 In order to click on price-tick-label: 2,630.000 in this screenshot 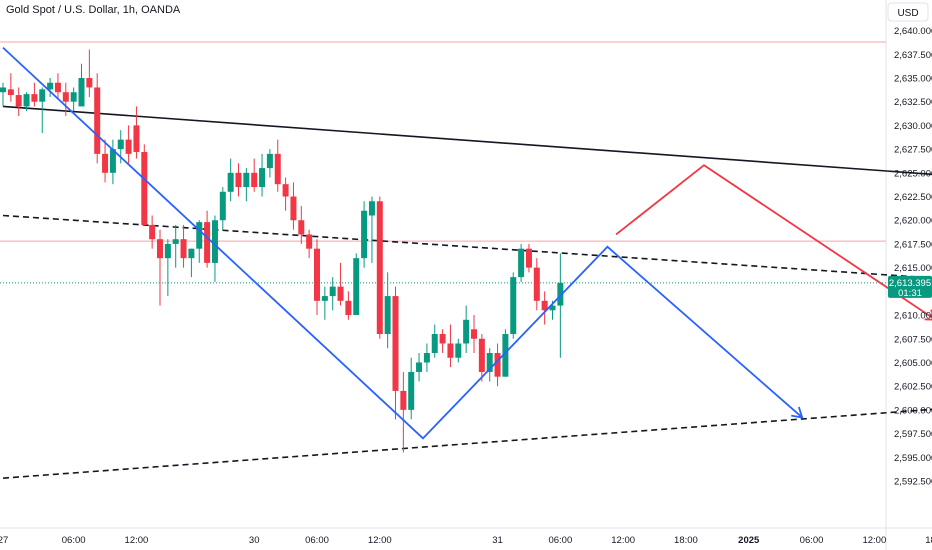, I will do `click(913, 126)`.